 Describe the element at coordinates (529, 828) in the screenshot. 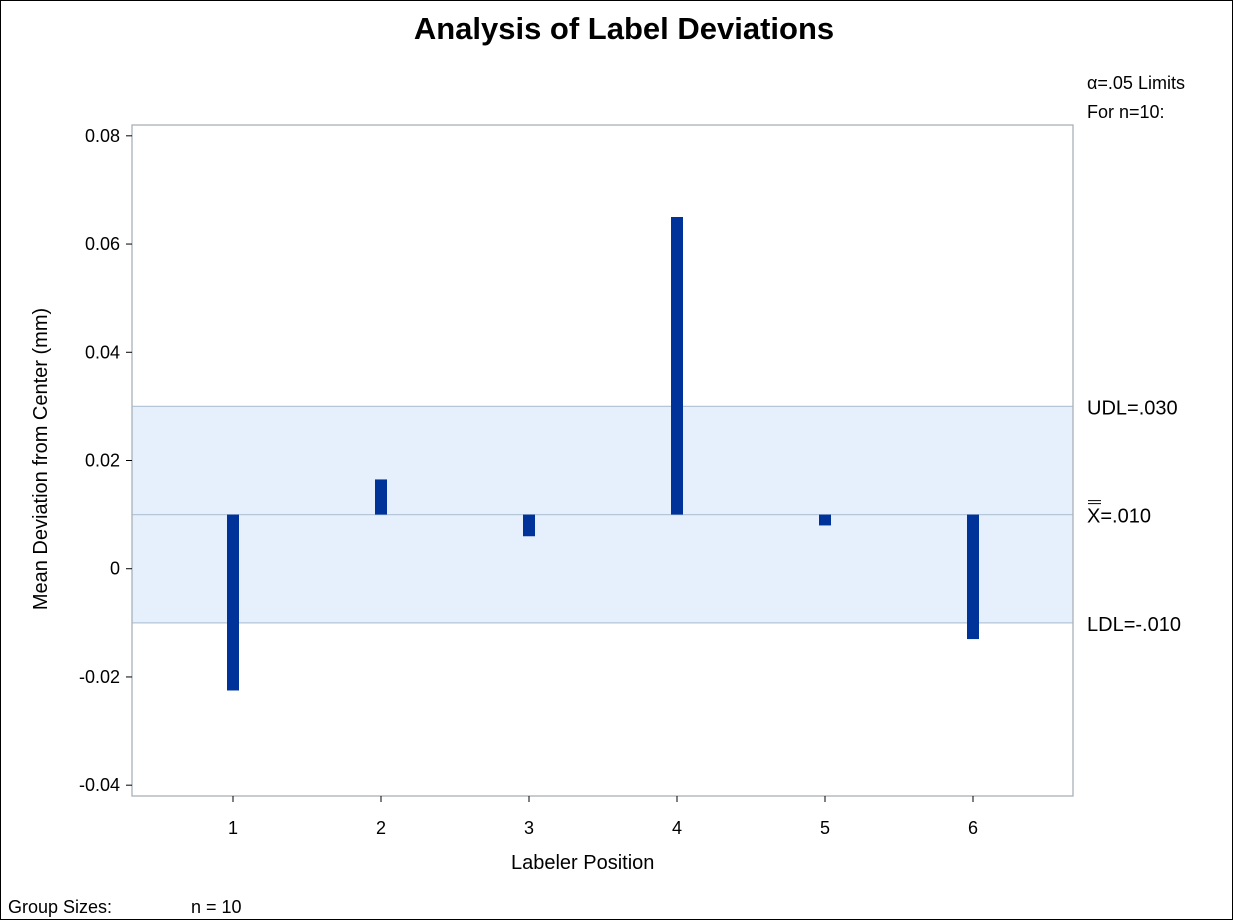

I see `x-tick-label: 3` at that location.